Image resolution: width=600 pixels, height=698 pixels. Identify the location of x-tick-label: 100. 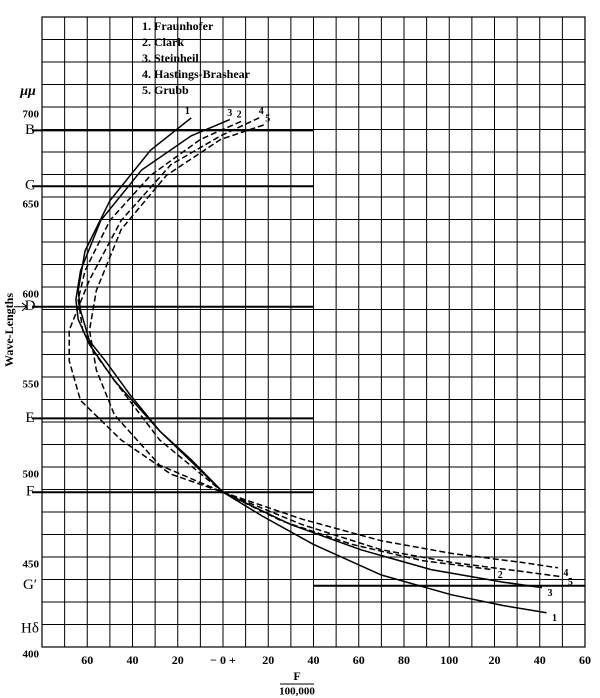
(449, 660).